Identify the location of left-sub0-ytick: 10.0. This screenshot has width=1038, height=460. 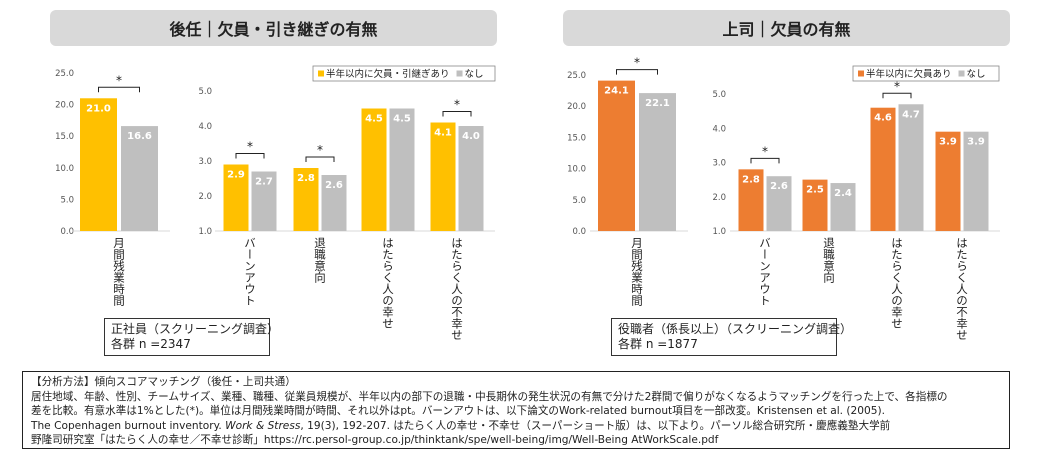
(64, 169).